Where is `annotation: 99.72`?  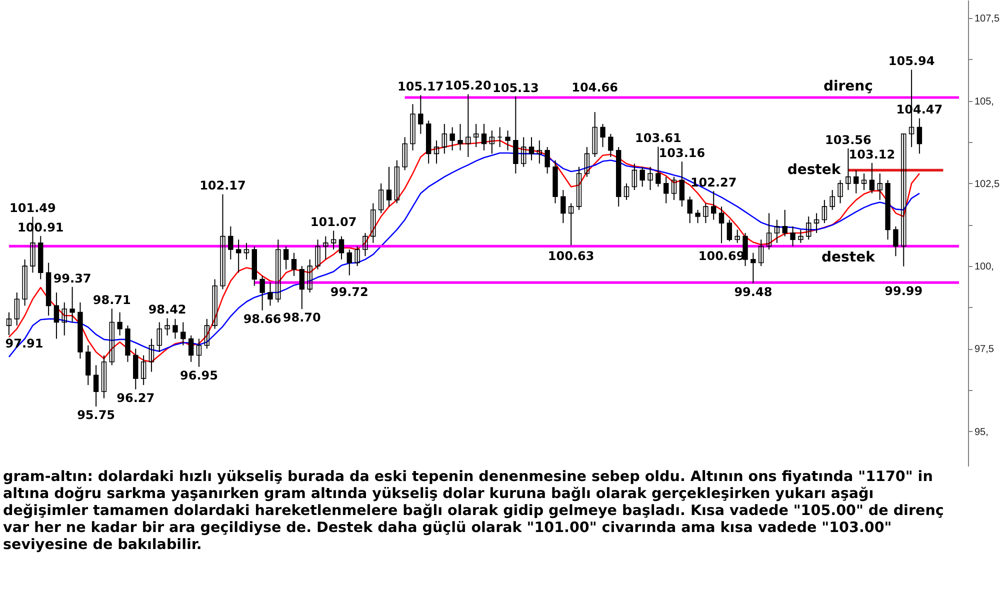 annotation: 99.72 is located at coordinates (349, 291).